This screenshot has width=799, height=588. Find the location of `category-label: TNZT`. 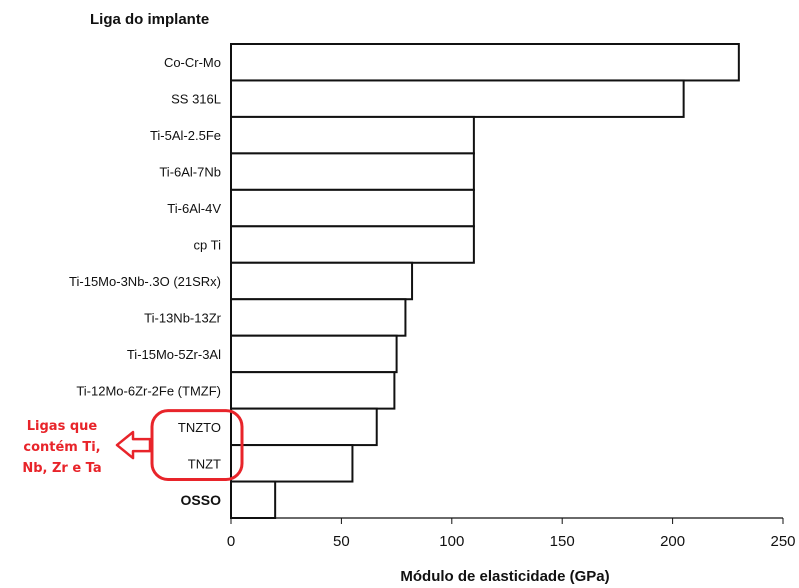

category-label: TNZT is located at coordinates (204, 463).